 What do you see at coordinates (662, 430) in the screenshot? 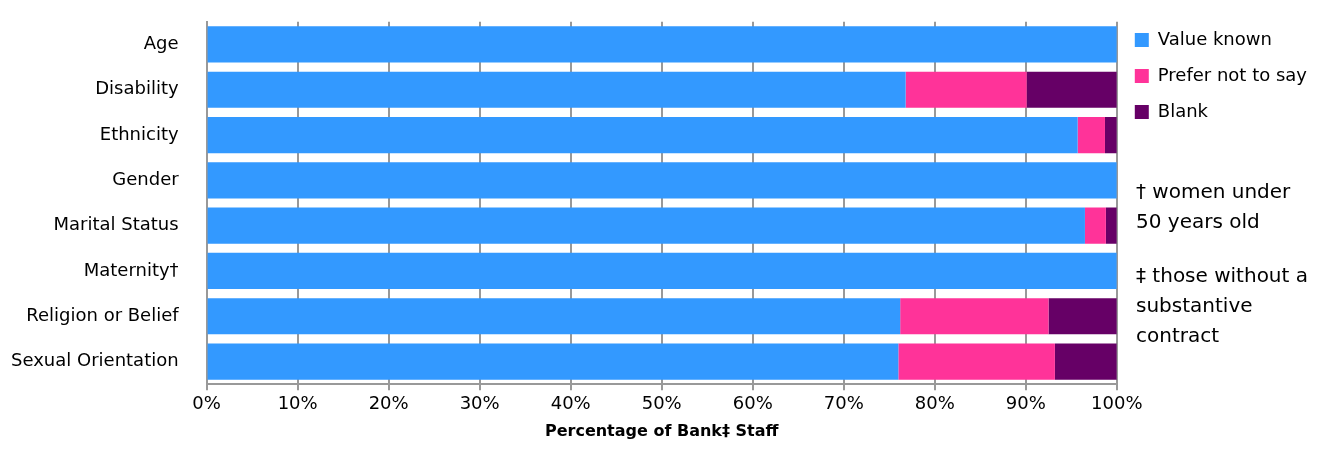
I see `x-axis-title: Percentage of Bank‡ Staff` at bounding box center [662, 430].